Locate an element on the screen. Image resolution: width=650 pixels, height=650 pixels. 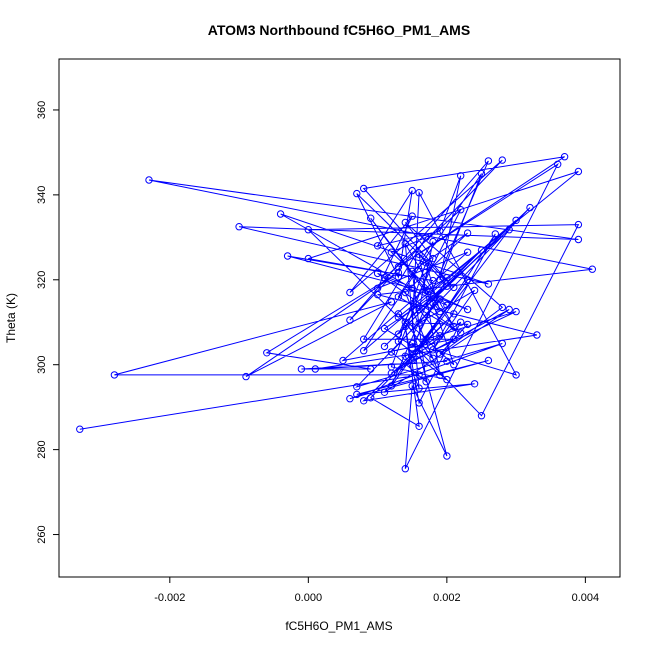
x-axis-label: fC5H6O_PM1_AMS is located at coordinates (338, 626).